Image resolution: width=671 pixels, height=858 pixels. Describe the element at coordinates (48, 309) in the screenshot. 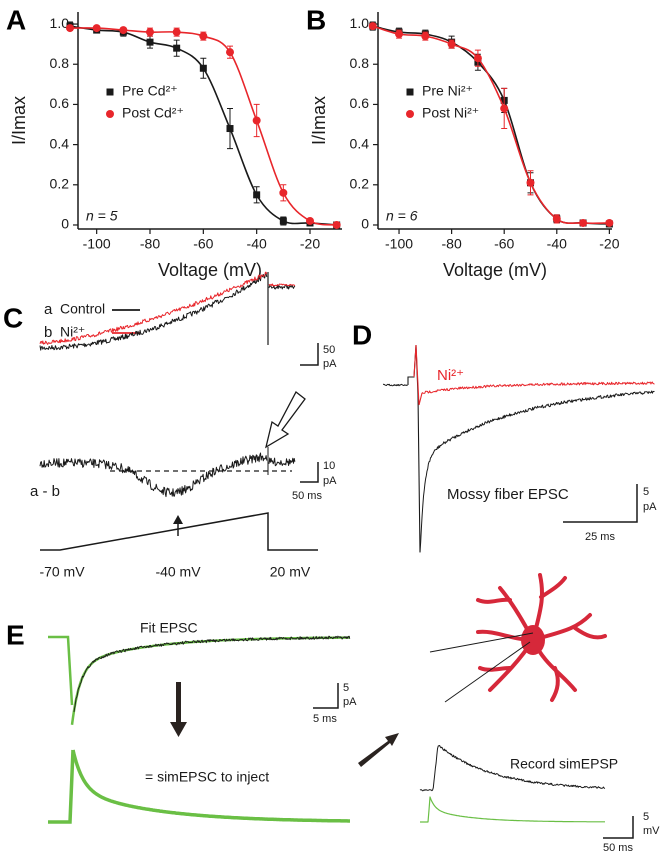

I see `legend-key: a` at that location.